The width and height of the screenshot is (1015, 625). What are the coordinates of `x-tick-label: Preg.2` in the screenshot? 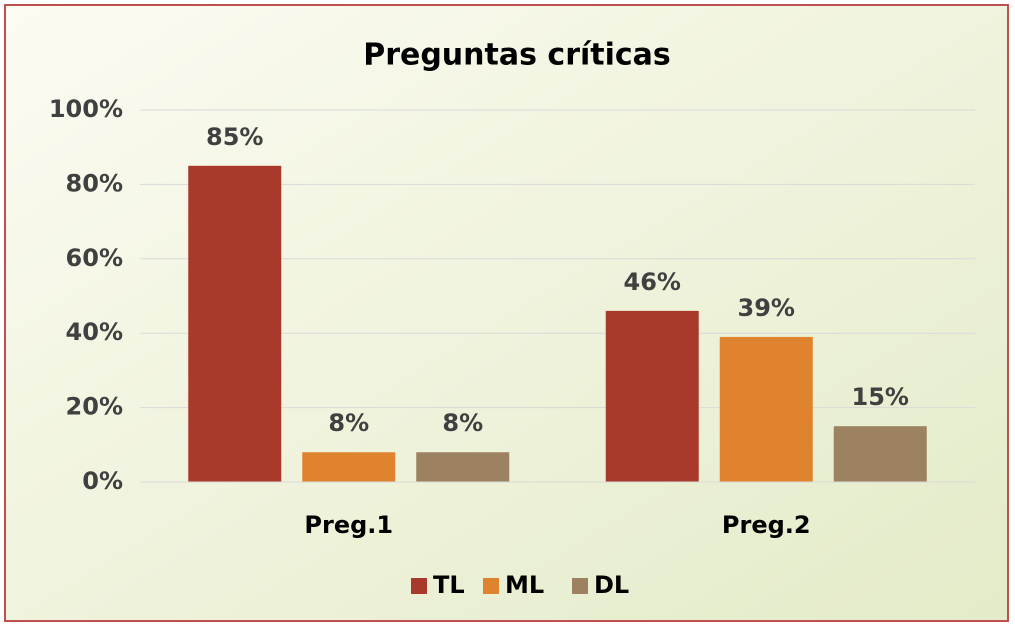 It's located at (766, 525).